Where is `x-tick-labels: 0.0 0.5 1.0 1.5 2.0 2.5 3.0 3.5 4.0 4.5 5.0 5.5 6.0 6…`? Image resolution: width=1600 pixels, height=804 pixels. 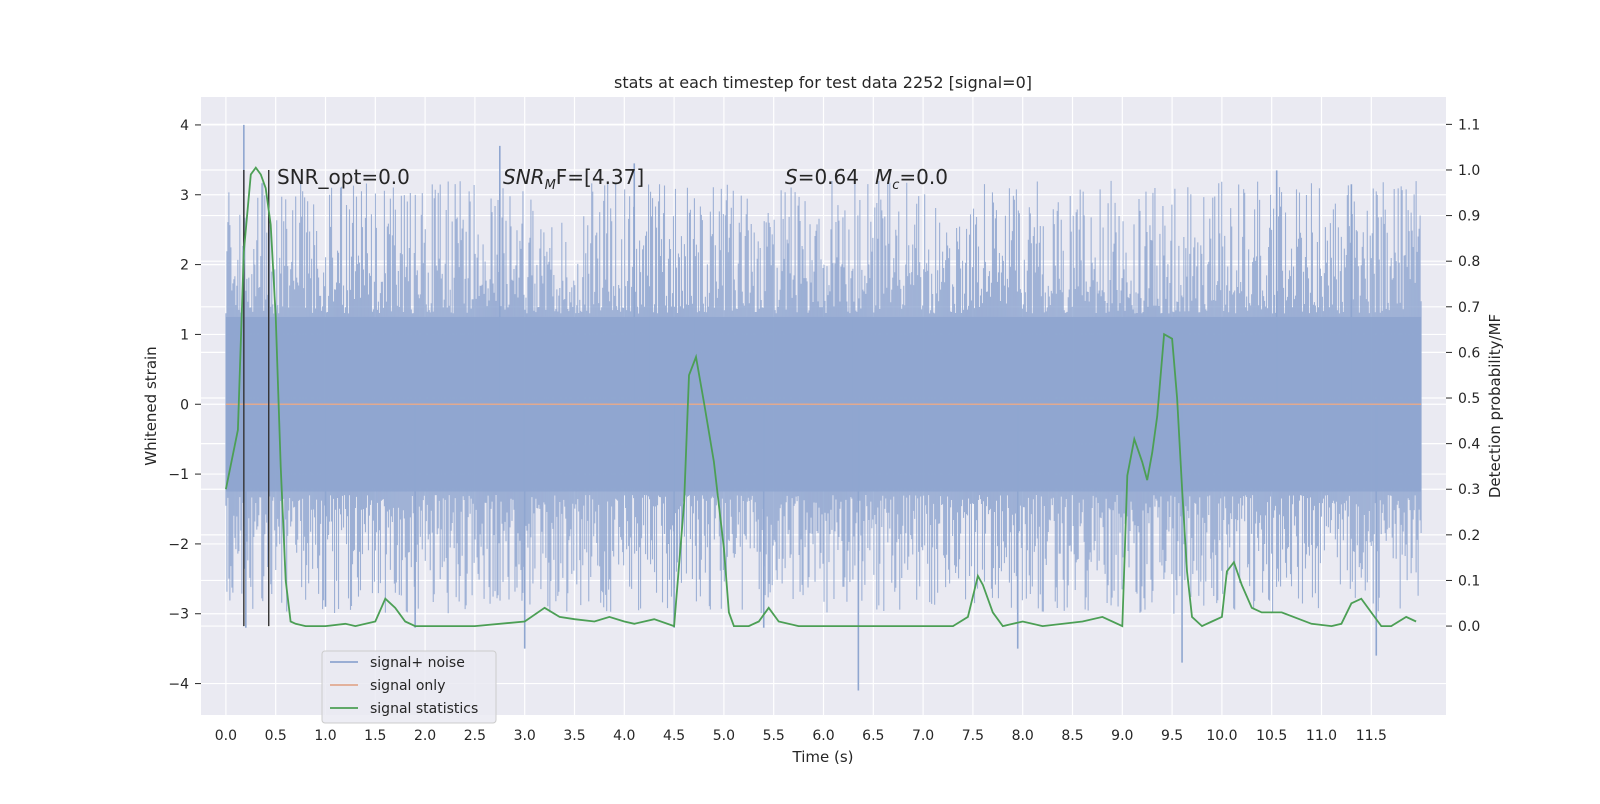 x-tick-labels: 0.0 0.5 1.0 1.5 2.0 2.5 3.0 3.5 4.0 4.5 5.0 5.5 6.0 6… is located at coordinates (801, 736).